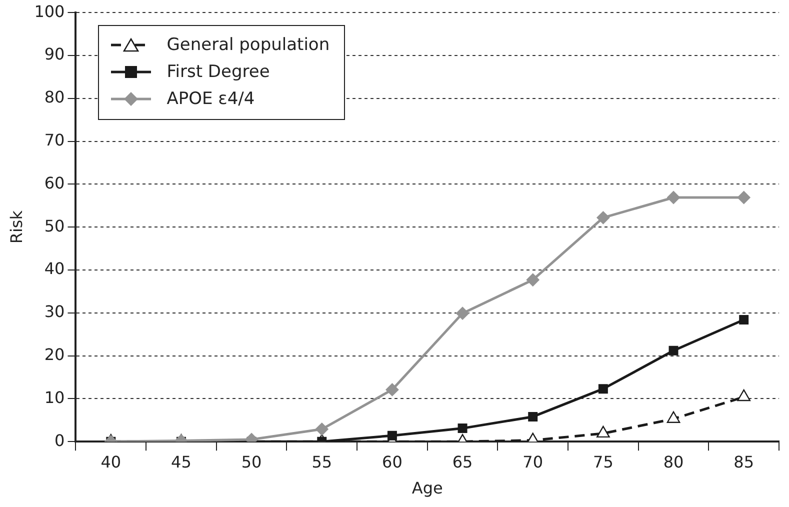 The image size is (789, 507). What do you see at coordinates (49, 11) in the screenshot?
I see `y-tick-label: 100` at bounding box center [49, 11].